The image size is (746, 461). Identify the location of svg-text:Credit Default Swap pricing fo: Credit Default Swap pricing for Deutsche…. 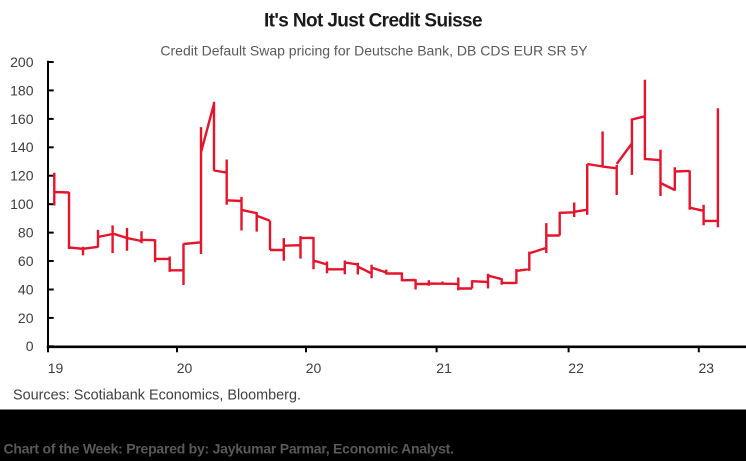
(374, 51).